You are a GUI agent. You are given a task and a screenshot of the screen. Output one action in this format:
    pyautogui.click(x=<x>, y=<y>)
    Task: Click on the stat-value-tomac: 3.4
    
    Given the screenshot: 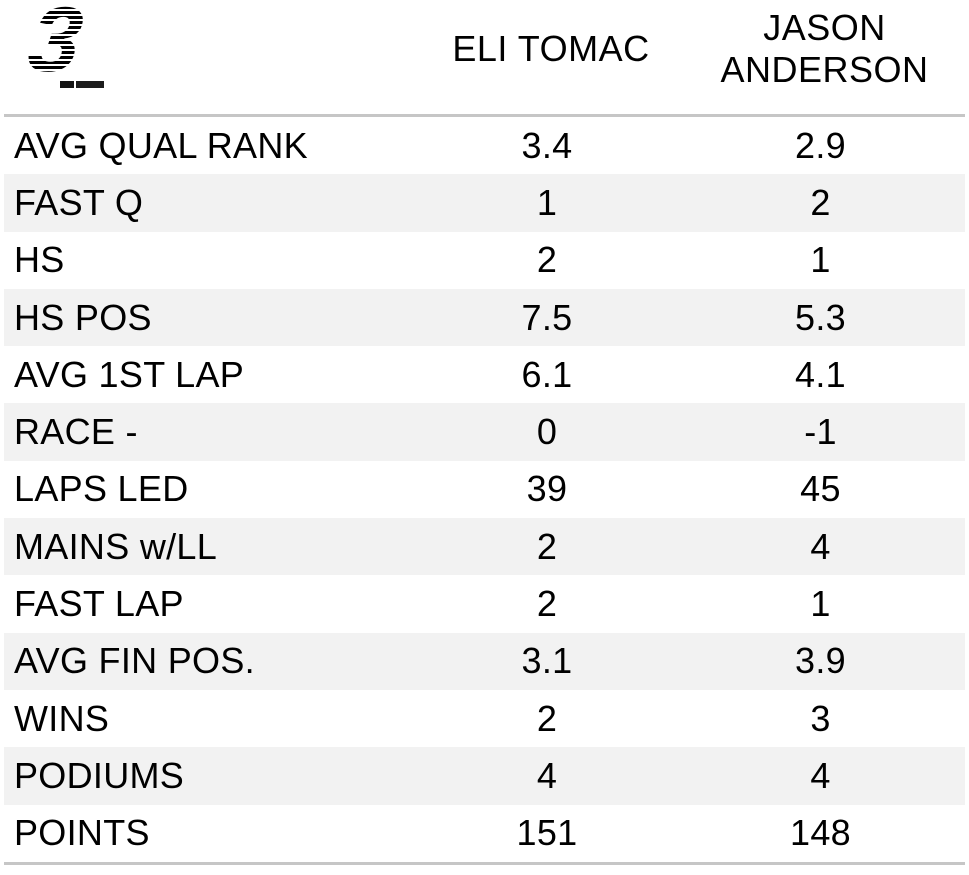 What is the action you would take?
    pyautogui.click(x=547, y=145)
    